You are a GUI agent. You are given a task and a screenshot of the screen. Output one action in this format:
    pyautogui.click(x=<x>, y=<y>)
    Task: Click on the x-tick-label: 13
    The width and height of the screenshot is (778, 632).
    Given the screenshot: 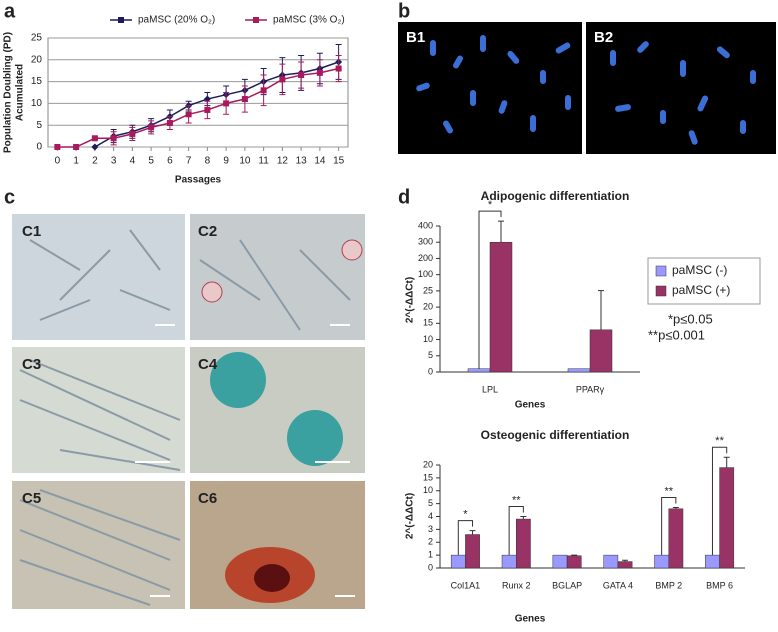 What is the action you would take?
    pyautogui.click(x=302, y=161)
    